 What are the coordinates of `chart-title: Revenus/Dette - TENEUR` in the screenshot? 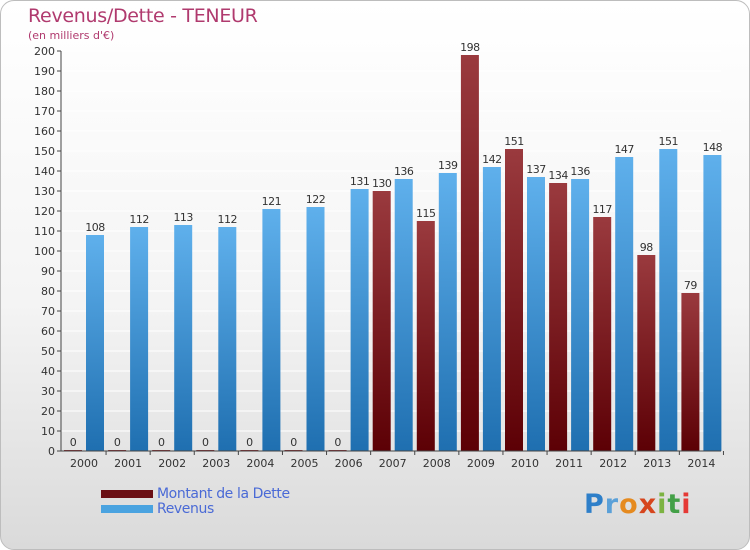 It's located at (143, 16).